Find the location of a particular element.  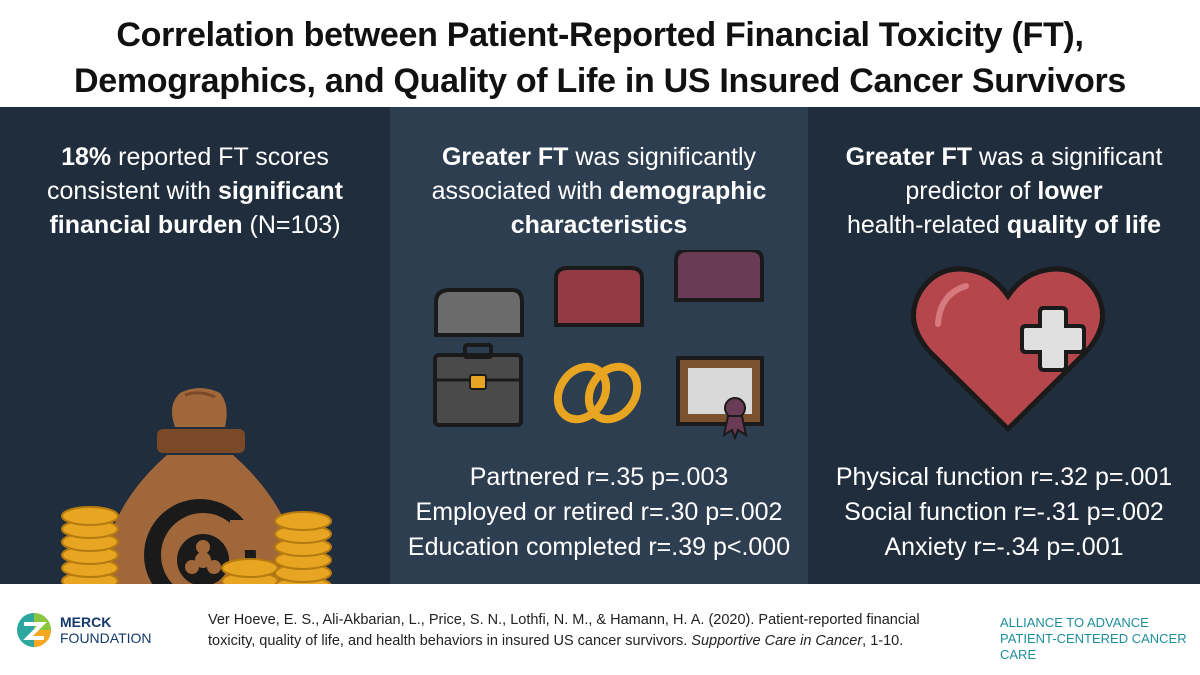

panel2-bold-1: Greater FT is located at coordinates (505, 157).